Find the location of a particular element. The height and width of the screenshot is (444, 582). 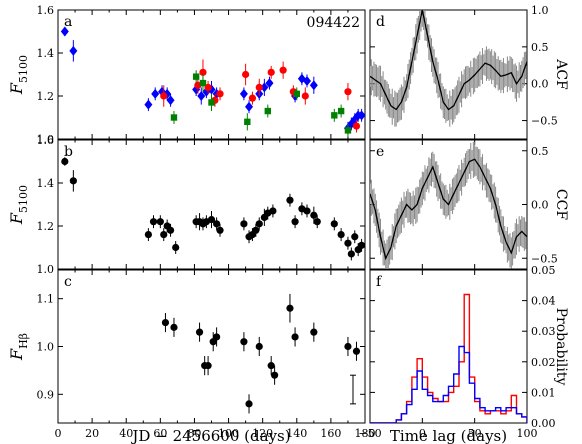

x-tick-label: −50 is located at coordinates (369, 433).